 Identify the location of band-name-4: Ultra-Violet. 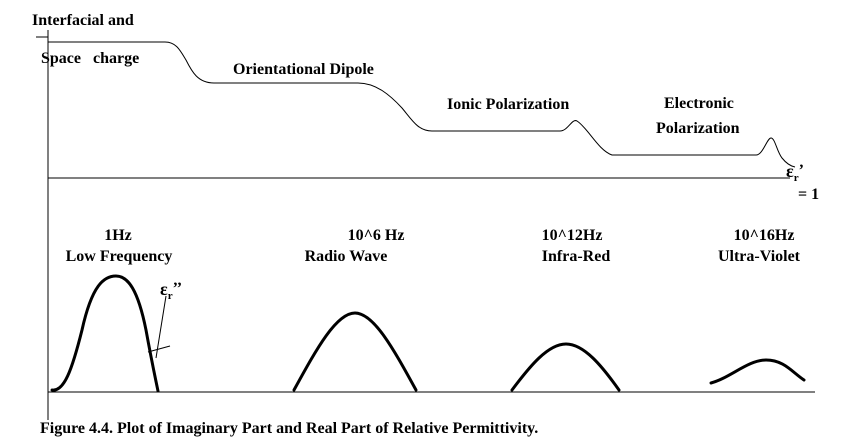
(759, 256).